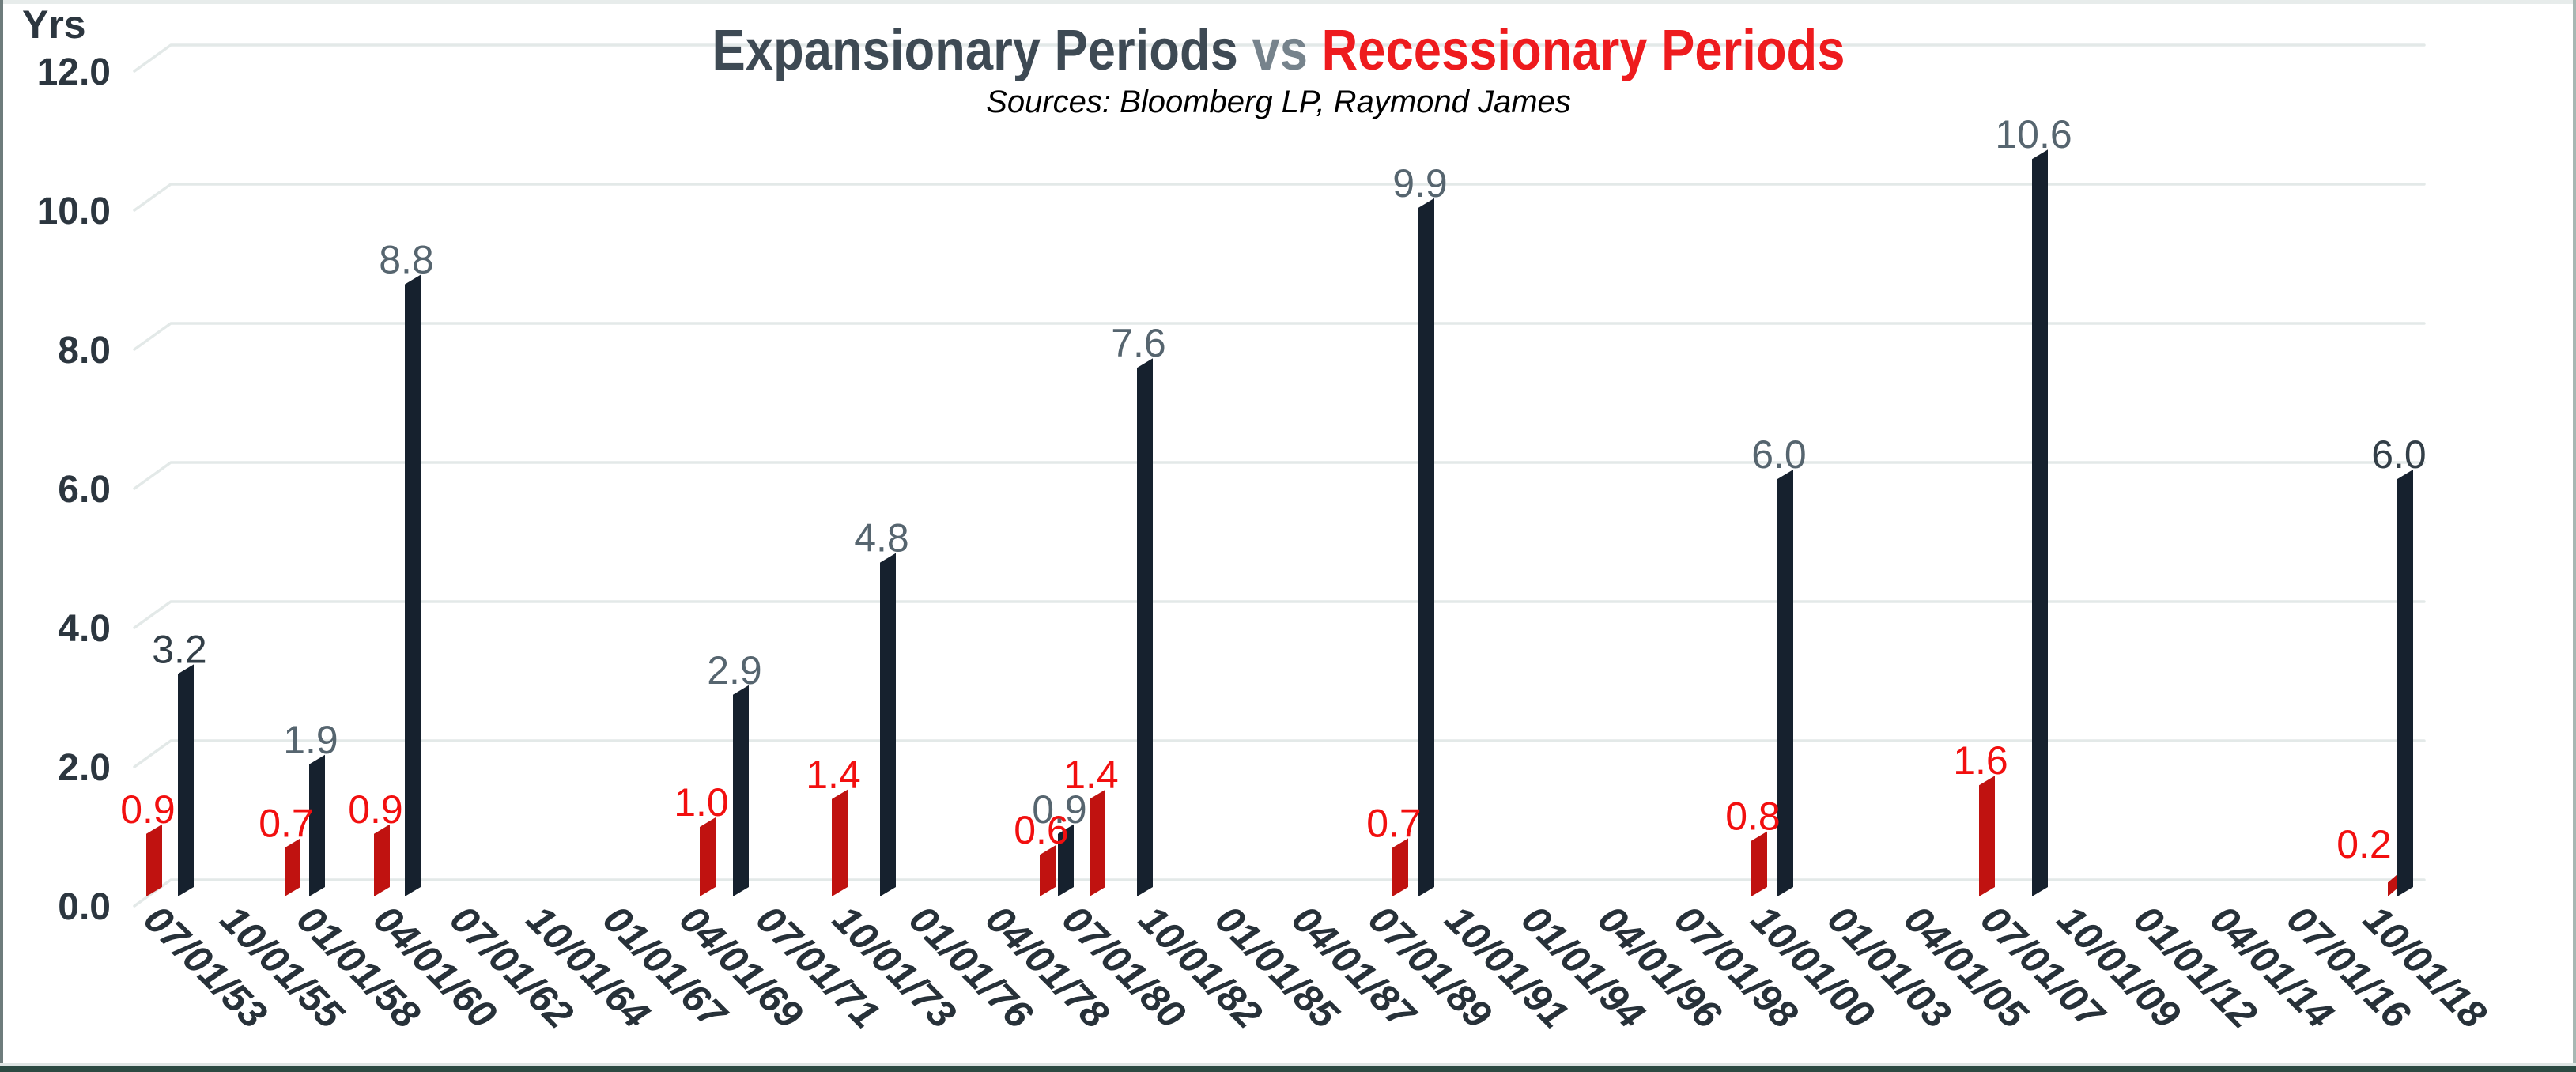  I want to click on y-axis-tick-label: 2.0, so click(84, 768).